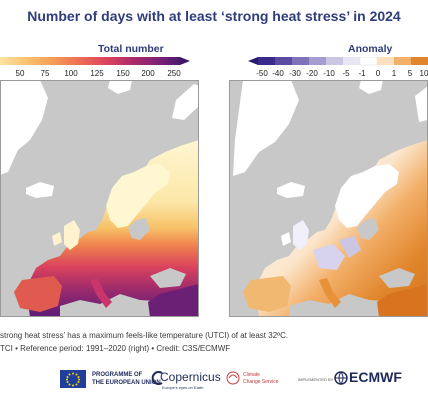 This screenshot has width=428, height=400. Describe the element at coordinates (341, 378) in the screenshot. I see `ecmwf-globe-icon` at that location.